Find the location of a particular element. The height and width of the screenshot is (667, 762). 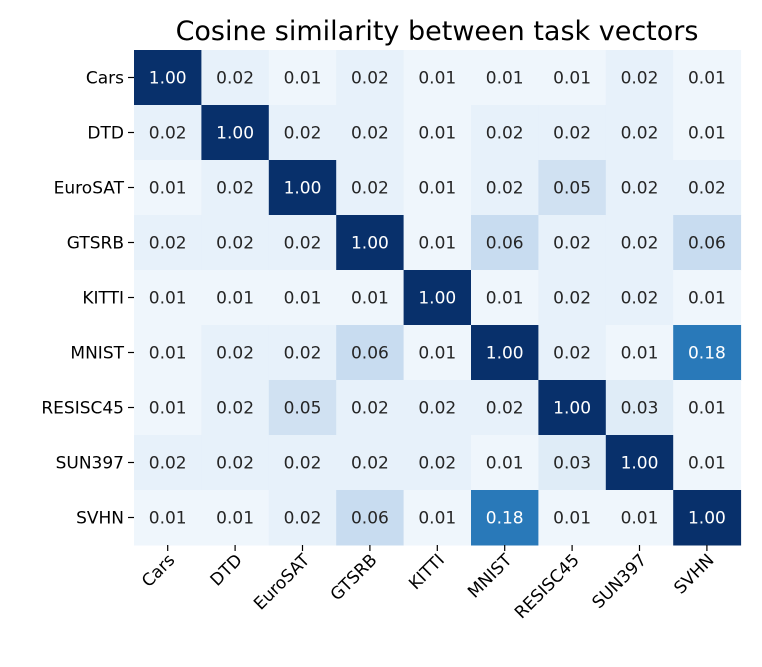

x-tick-label: EuroSAT is located at coordinates (282, 582).